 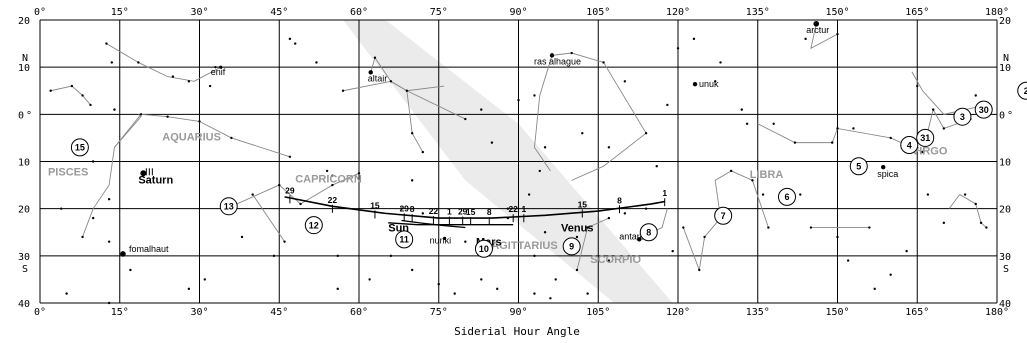 What do you see at coordinates (664, 193) in the screenshot?
I see `day-label: 1` at bounding box center [664, 193].